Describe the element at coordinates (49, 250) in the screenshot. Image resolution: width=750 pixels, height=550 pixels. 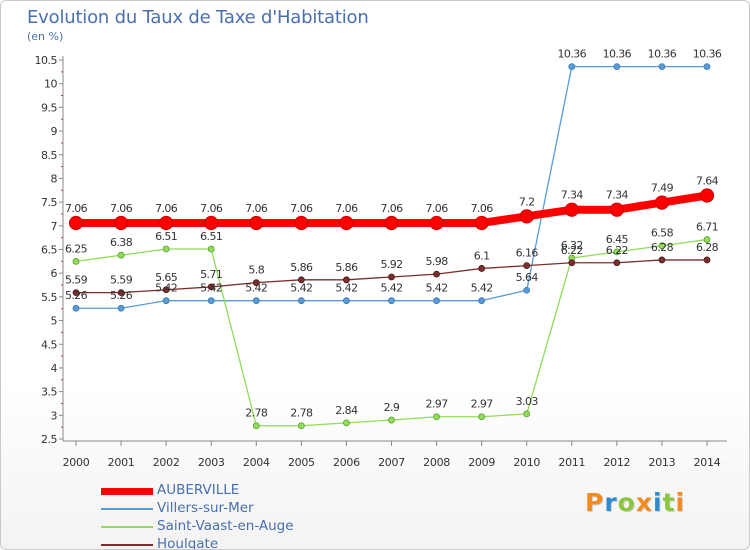
I see `y-tick-label: 6.5` at that location.